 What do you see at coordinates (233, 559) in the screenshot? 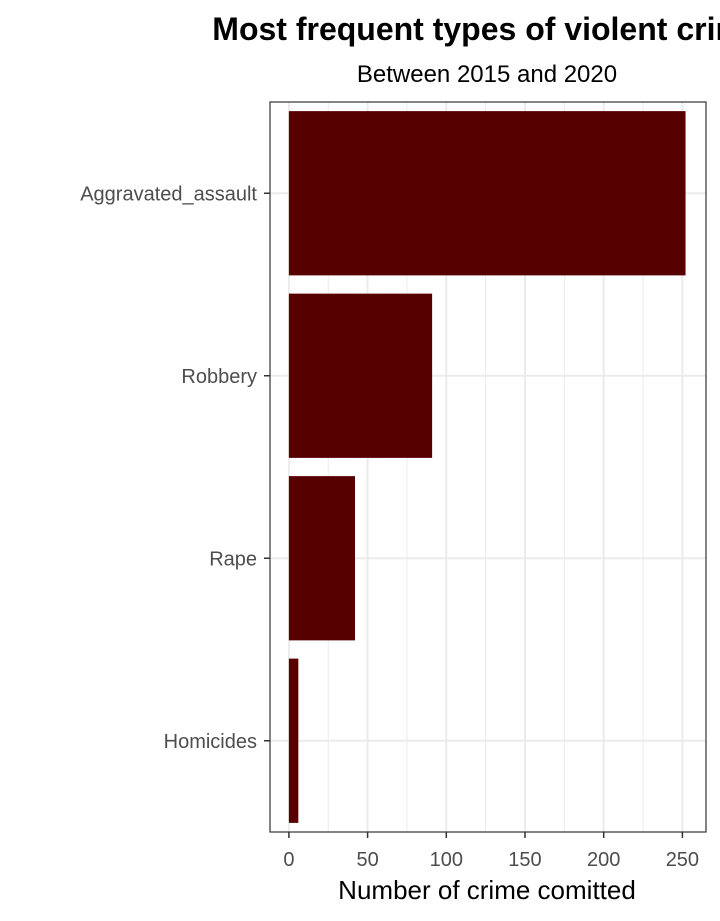
I see `y-tick-label: Rape` at bounding box center [233, 559].